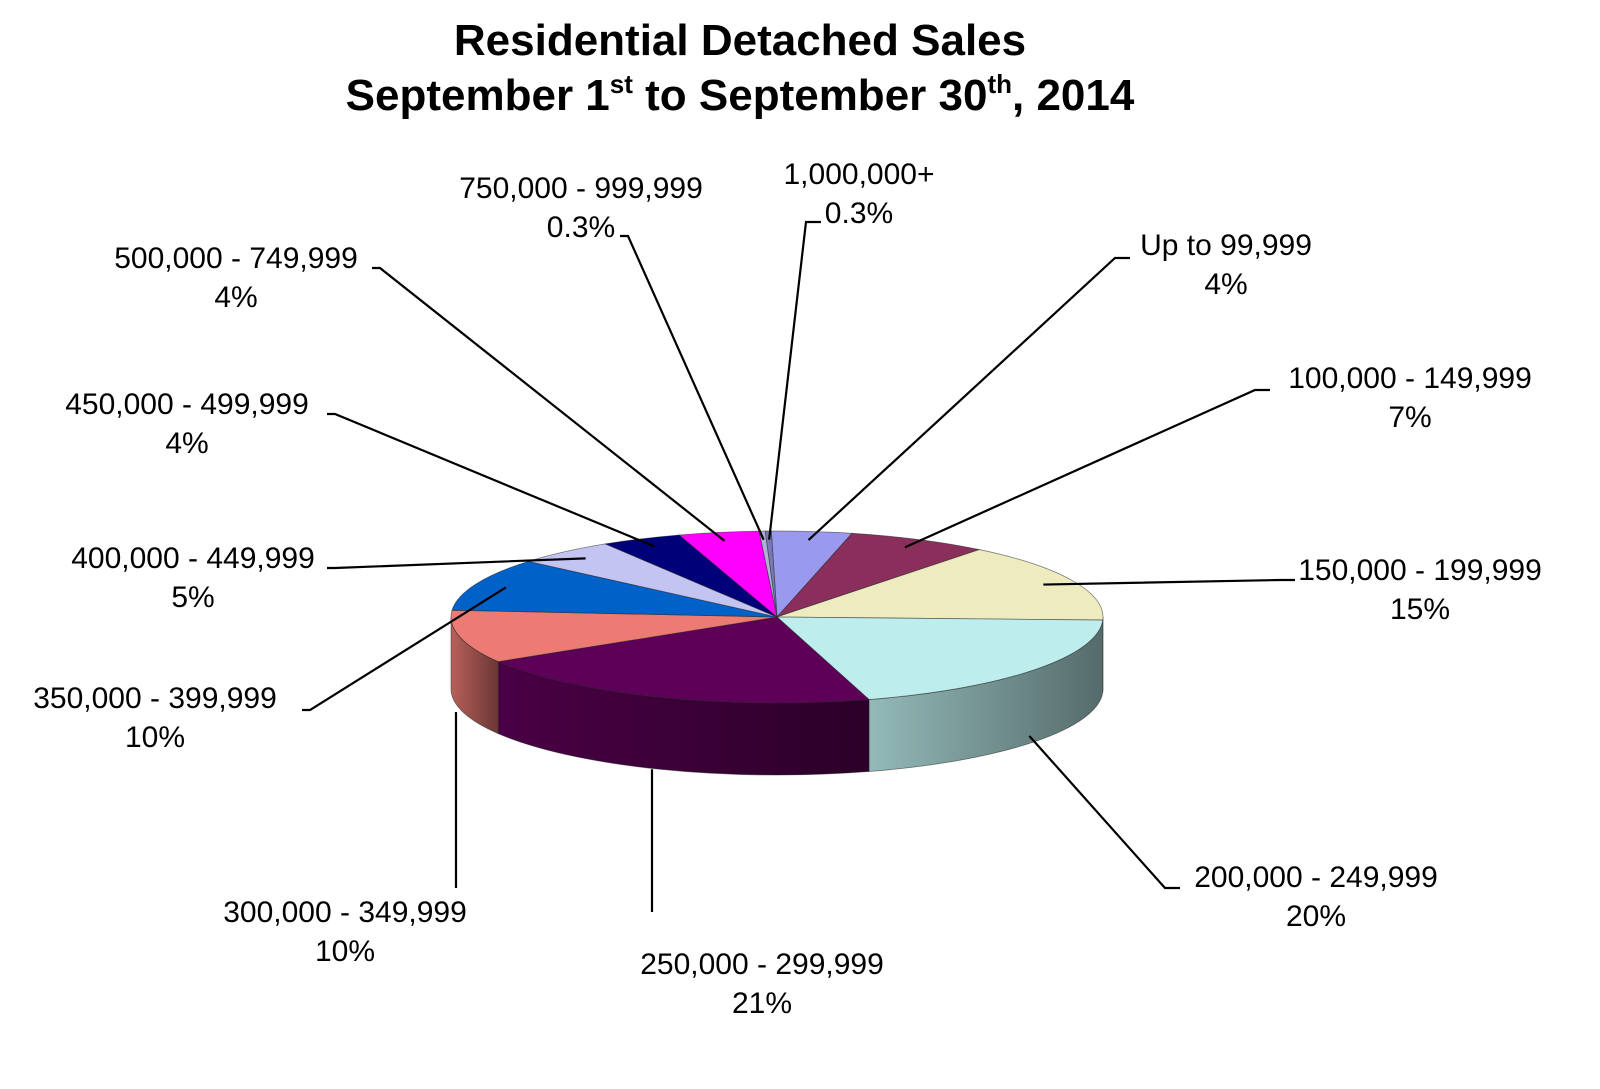 Image resolution: width=1600 pixels, height=1089 pixels. I want to click on chart-subtitle: September 1st to September 30th, 2014, so click(740, 94).